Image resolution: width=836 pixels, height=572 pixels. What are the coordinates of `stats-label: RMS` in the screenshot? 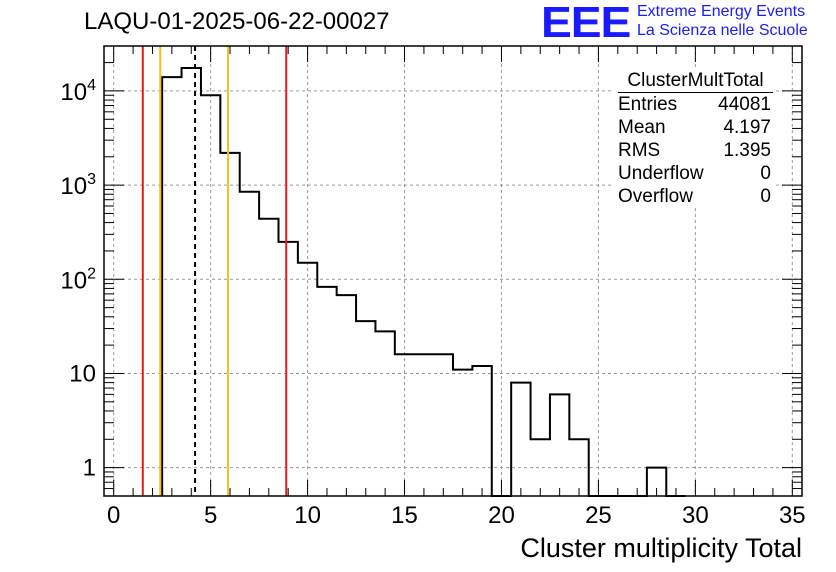 It's located at (639, 150).